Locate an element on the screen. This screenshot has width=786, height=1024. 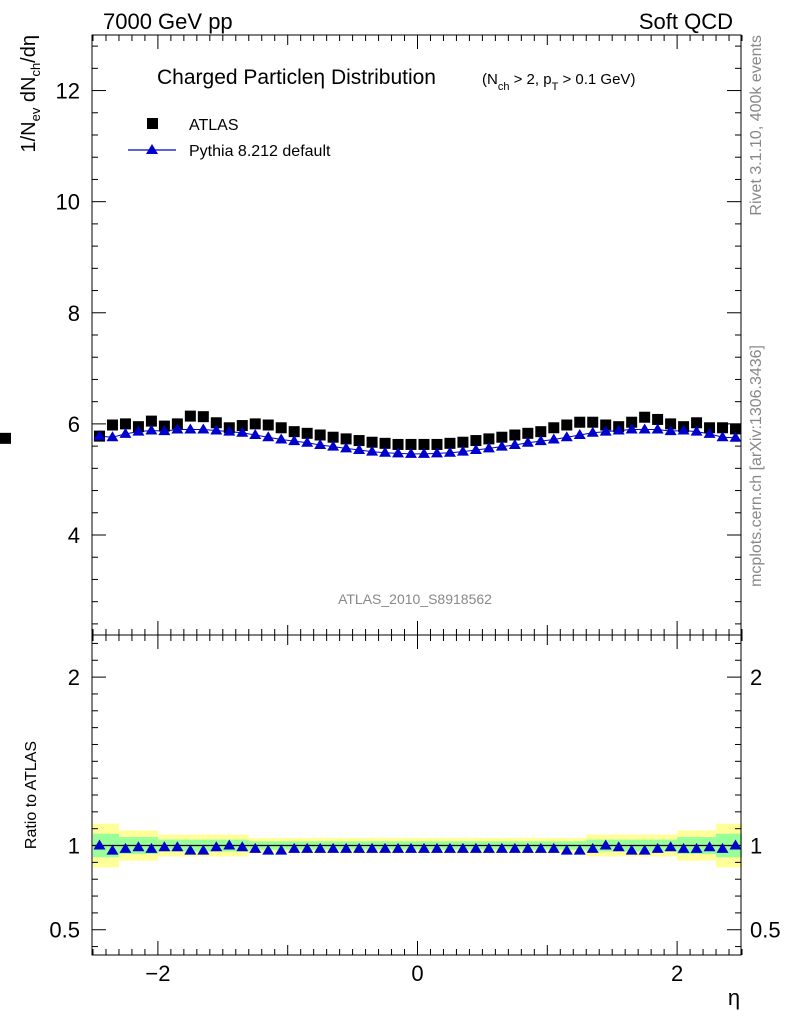
header-left: 7000 GeV pp is located at coordinates (168, 21).